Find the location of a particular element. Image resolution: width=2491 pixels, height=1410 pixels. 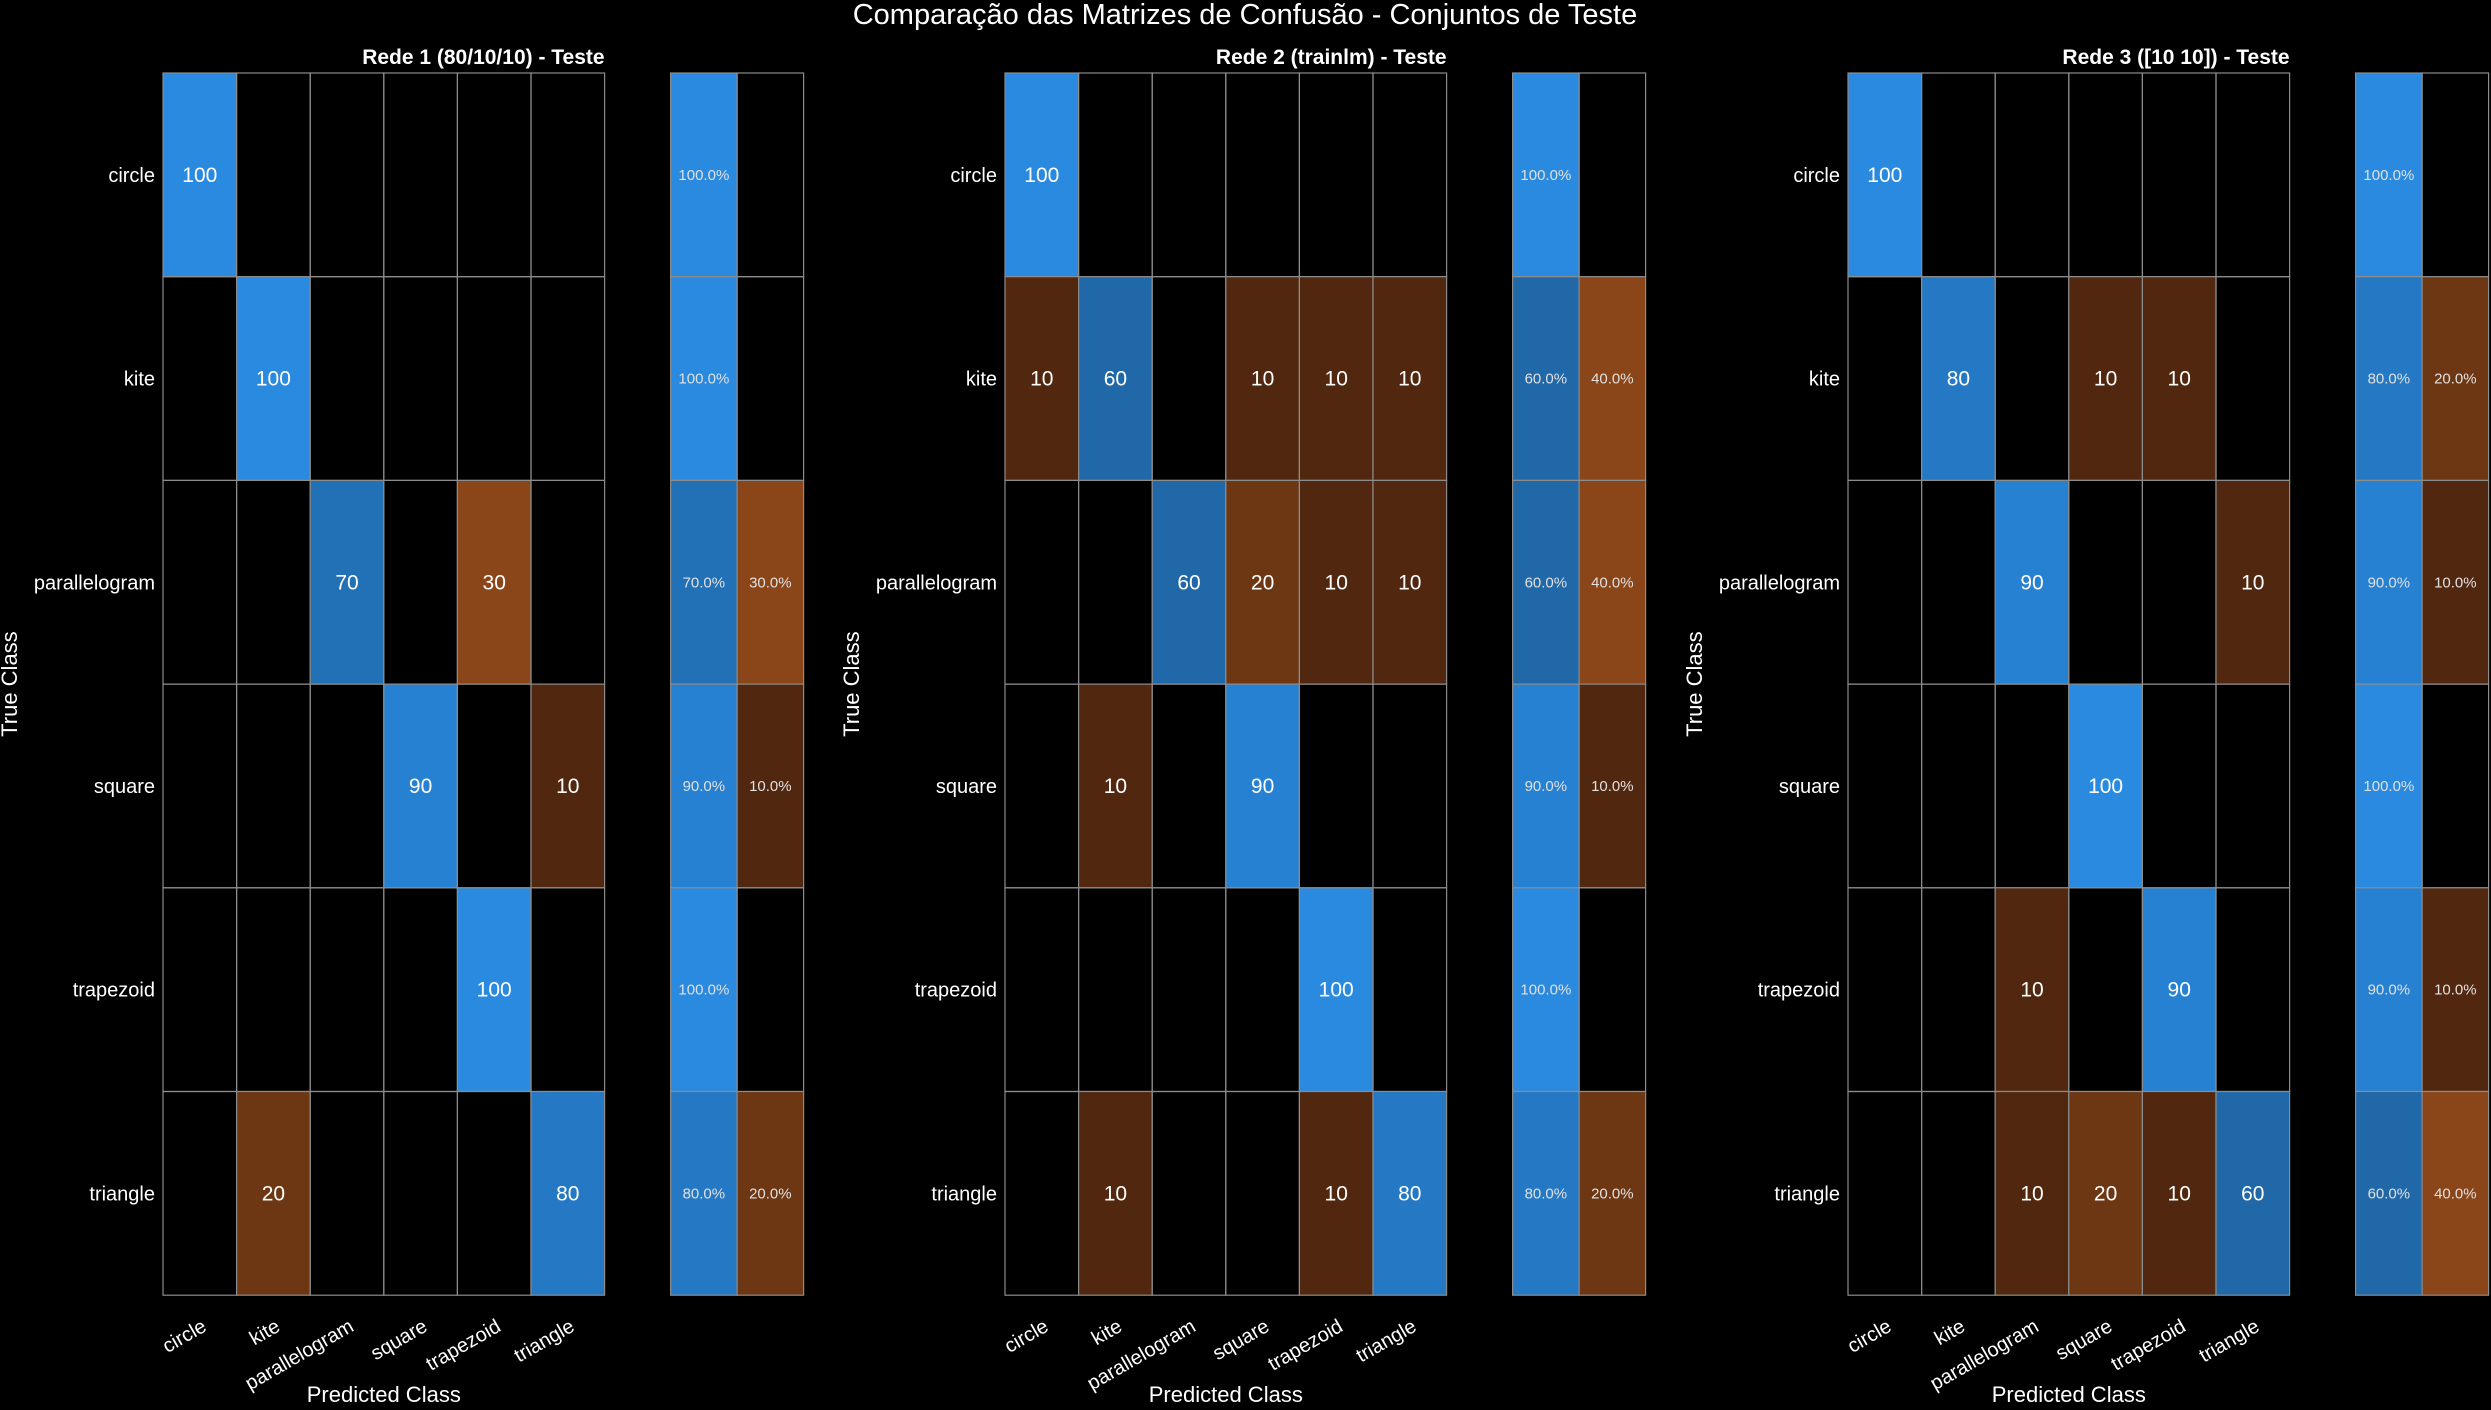

cell-value: 30 is located at coordinates (494, 582).